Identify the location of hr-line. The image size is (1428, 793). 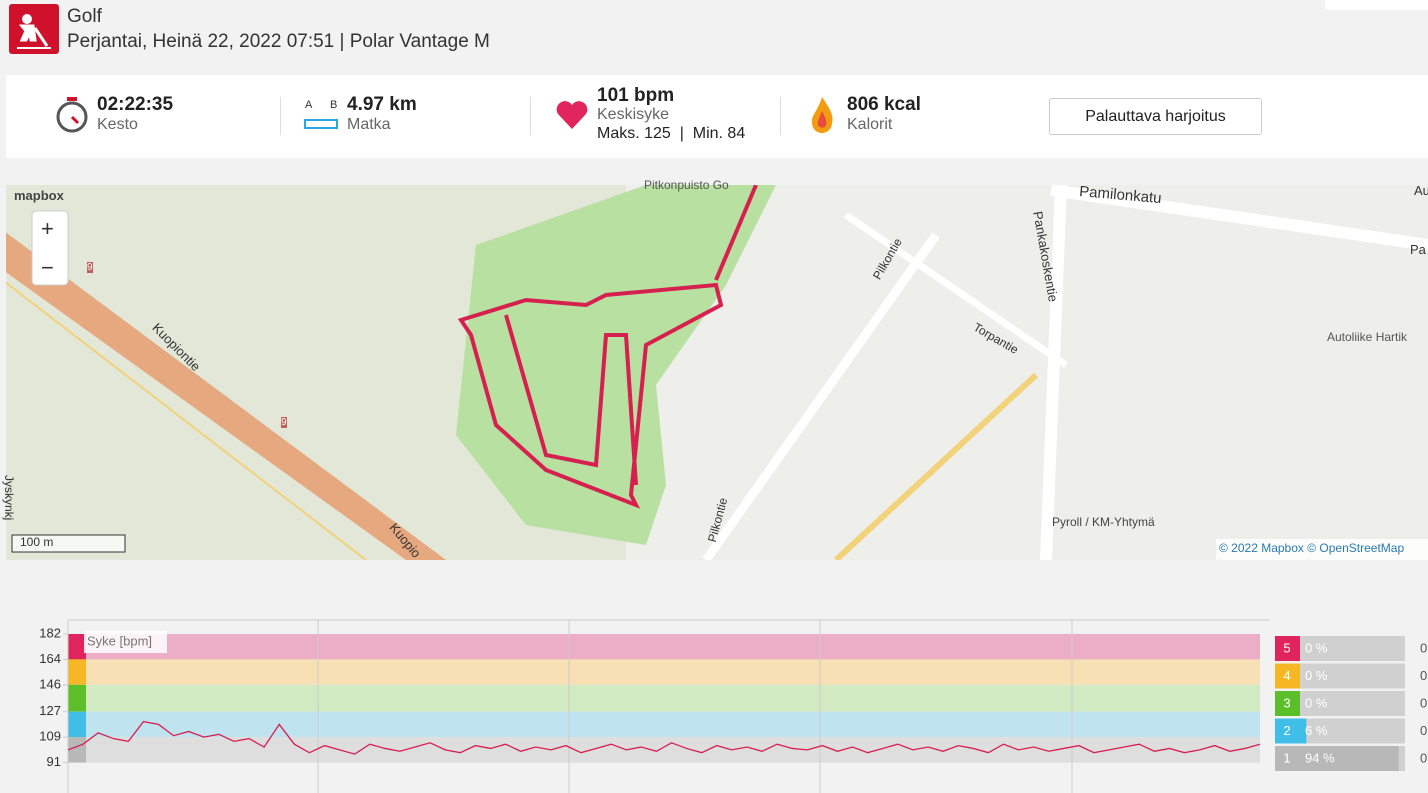
(664, 737).